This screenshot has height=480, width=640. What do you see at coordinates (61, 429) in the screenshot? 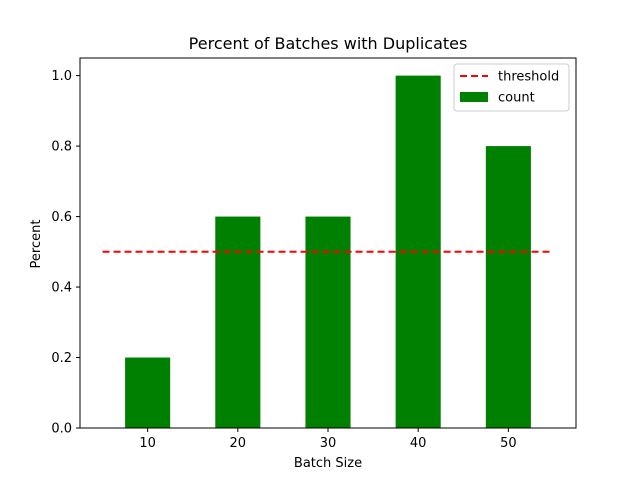
I see `y-tick-label: 0.0` at bounding box center [61, 429].